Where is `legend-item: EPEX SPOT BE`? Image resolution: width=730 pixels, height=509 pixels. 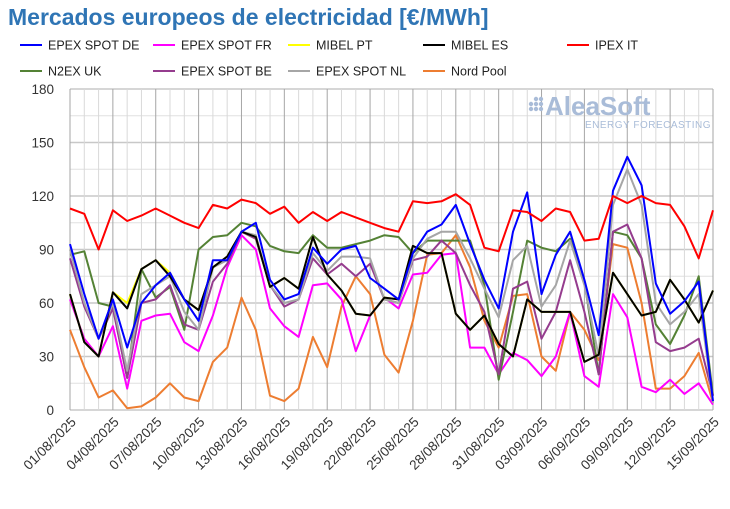 legend-item: EPEX SPOT BE is located at coordinates (212, 72).